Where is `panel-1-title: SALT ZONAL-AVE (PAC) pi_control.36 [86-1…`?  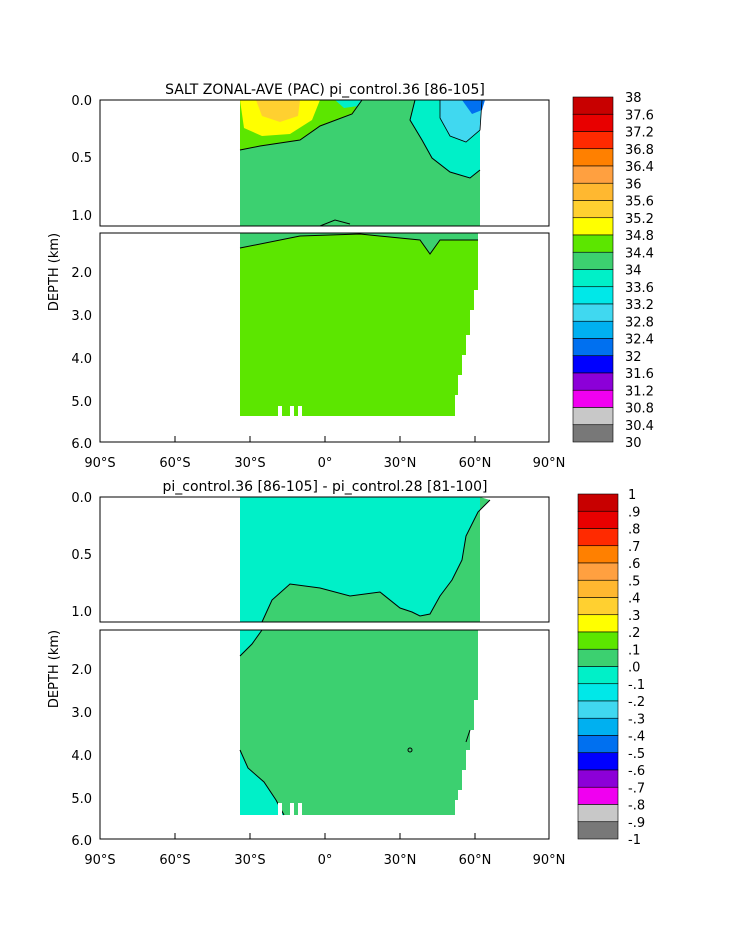
panel-1-title: SALT ZONAL-AVE (PAC) pi_control.36 [86-1… is located at coordinates (325, 90).